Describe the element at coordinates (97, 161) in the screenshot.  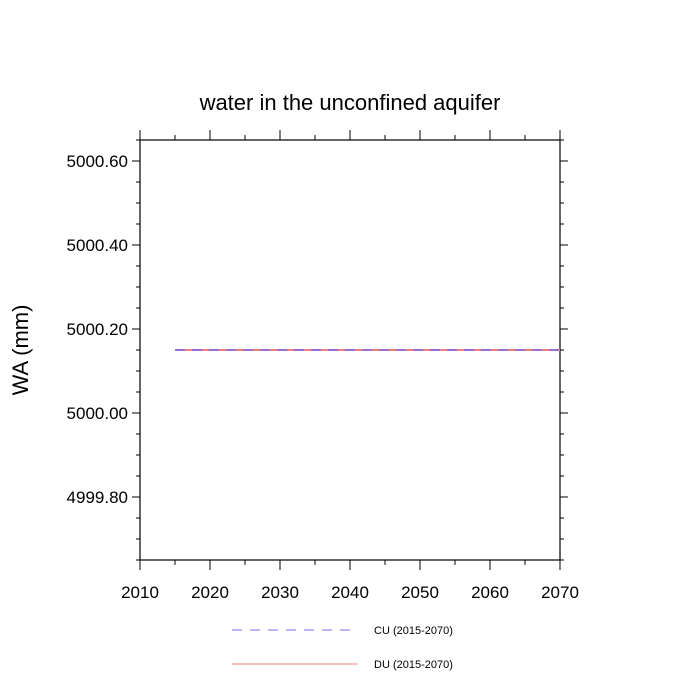
I see `y-tick-label: 5000.60` at that location.